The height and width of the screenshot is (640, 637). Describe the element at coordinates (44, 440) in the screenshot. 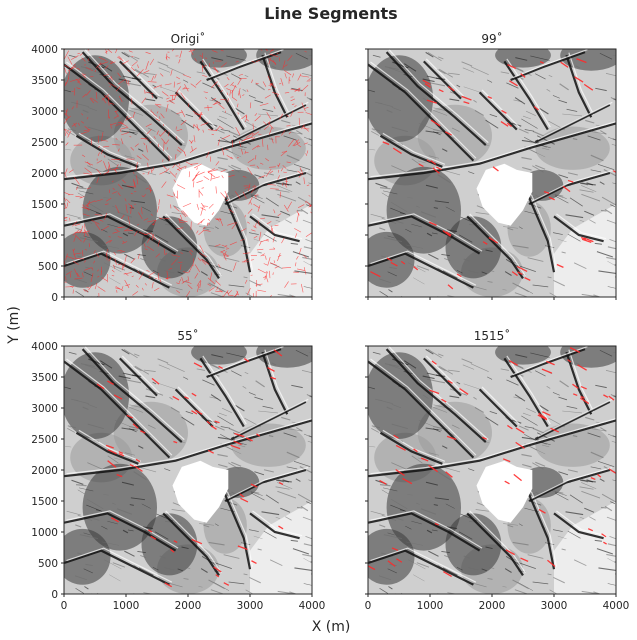

I see `y-tick-label: 2500` at that location.